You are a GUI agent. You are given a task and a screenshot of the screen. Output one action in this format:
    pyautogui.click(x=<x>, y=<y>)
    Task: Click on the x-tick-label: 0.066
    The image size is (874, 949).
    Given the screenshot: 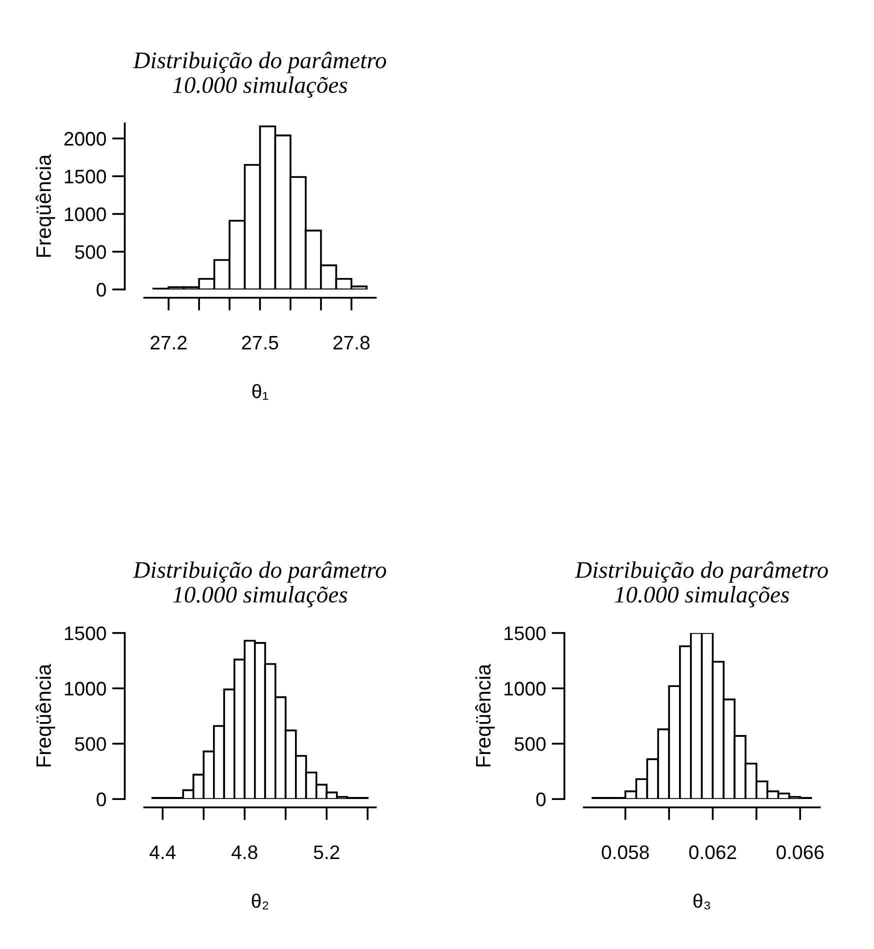 What is the action you would take?
    pyautogui.click(x=800, y=852)
    